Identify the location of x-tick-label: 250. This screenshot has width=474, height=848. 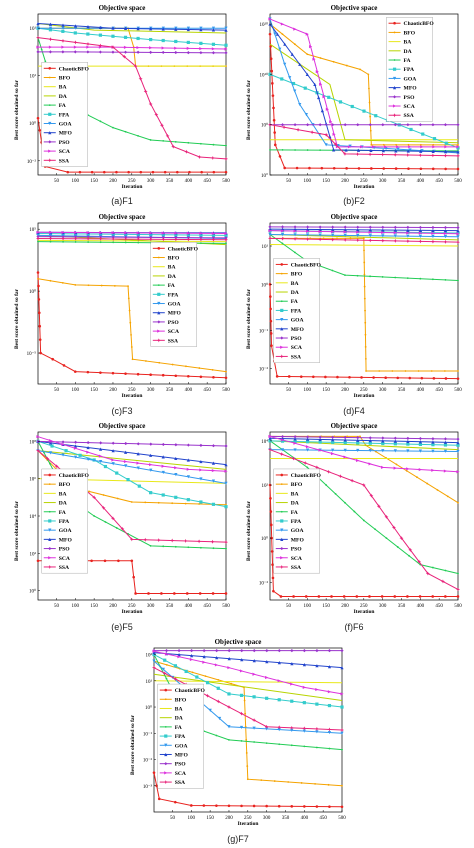
(248, 818).